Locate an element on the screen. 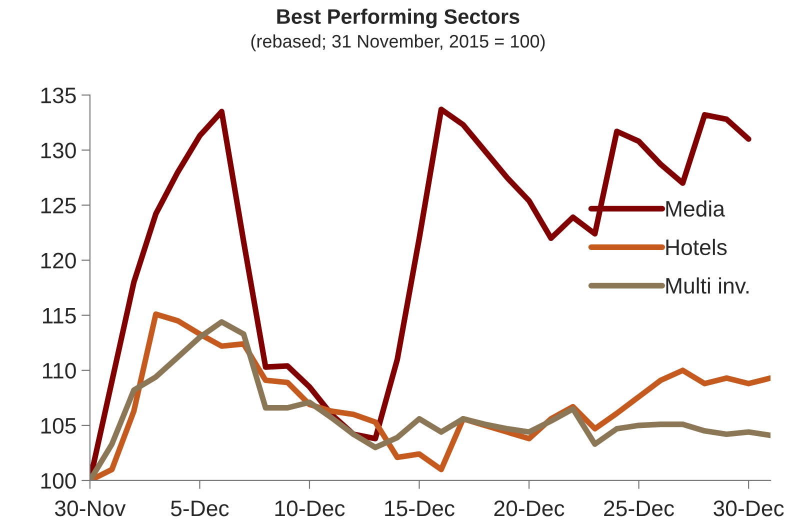  y-tick-label: 110 is located at coordinates (59, 370).